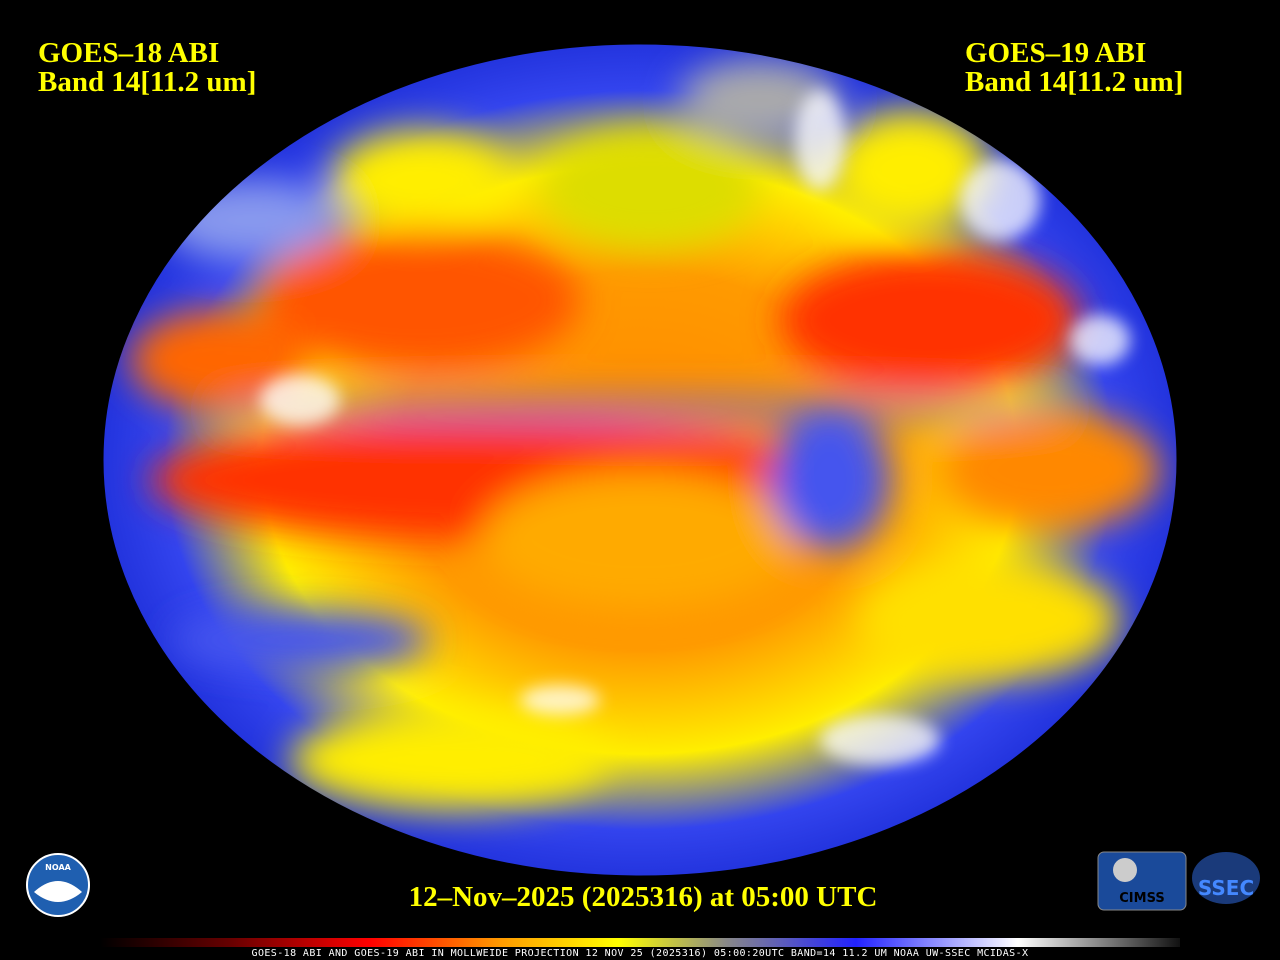 This screenshot has width=1280, height=960. What do you see at coordinates (58, 867) in the screenshot?
I see `noaa-text: NOAA` at bounding box center [58, 867].